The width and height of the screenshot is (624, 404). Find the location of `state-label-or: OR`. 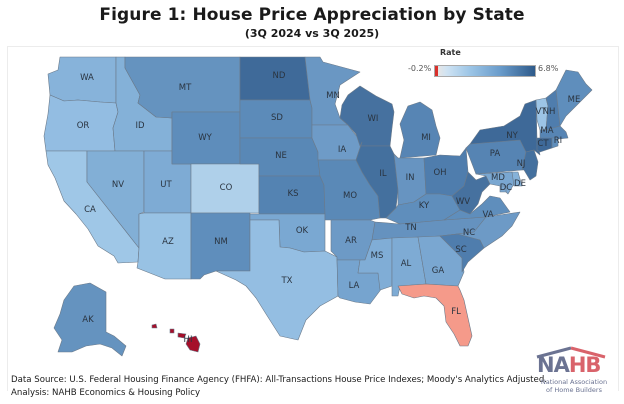

state-label-or: OR is located at coordinates (83, 126).